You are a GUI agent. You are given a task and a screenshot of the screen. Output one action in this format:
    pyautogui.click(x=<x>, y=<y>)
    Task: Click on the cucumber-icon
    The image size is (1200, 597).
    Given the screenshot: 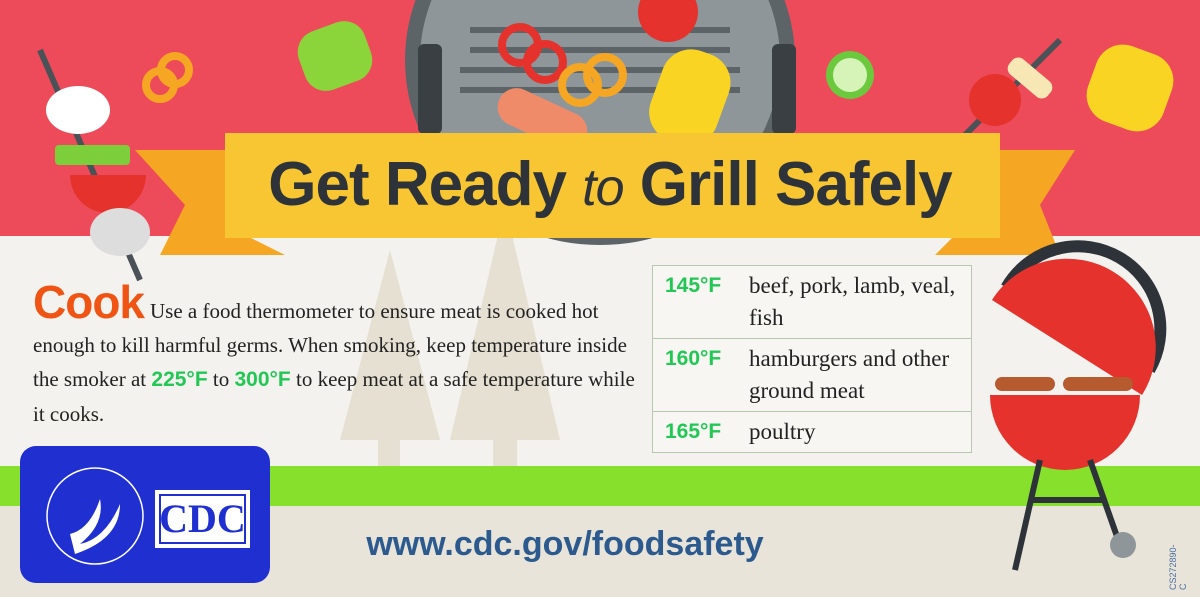 What is the action you would take?
    pyautogui.click(x=850, y=75)
    